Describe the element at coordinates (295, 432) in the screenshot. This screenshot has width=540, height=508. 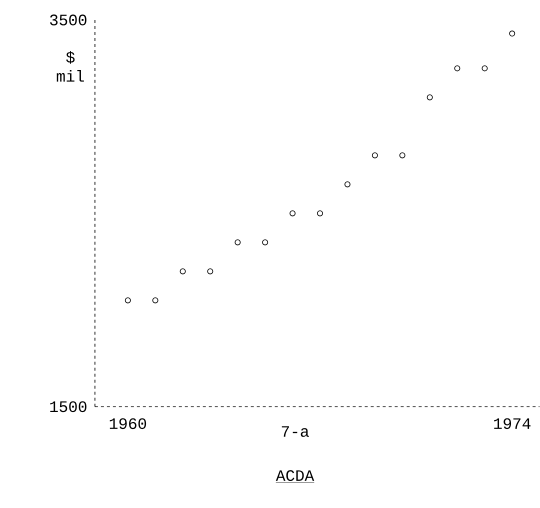
I see `text: 7-a` at that location.